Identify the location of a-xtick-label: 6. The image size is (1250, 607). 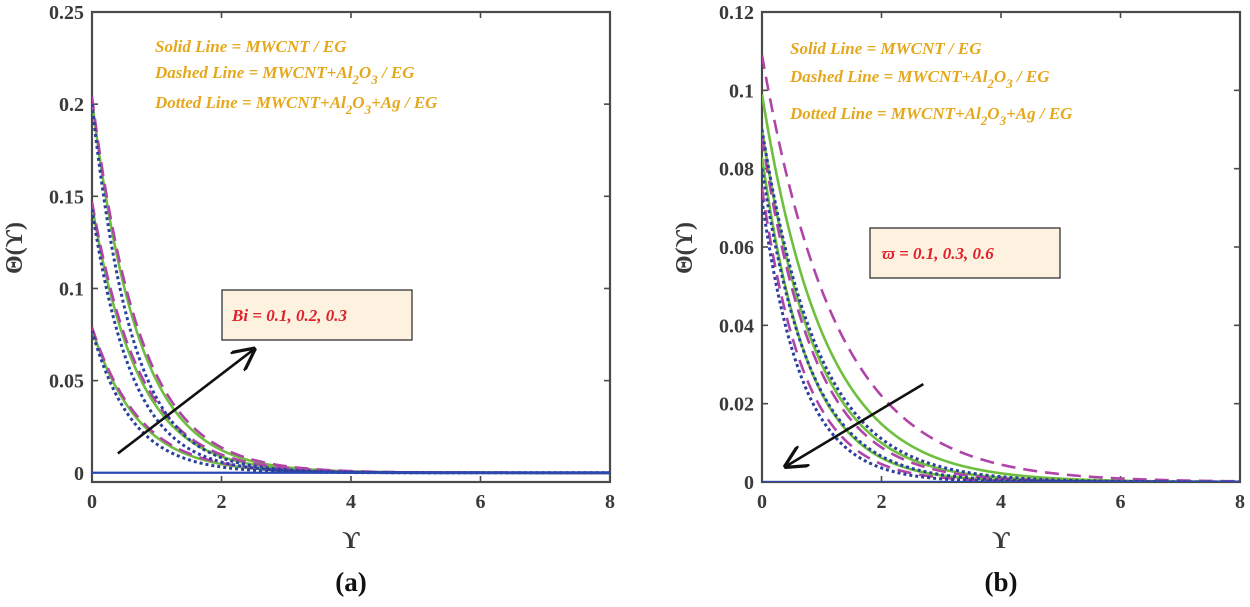
(481, 502).